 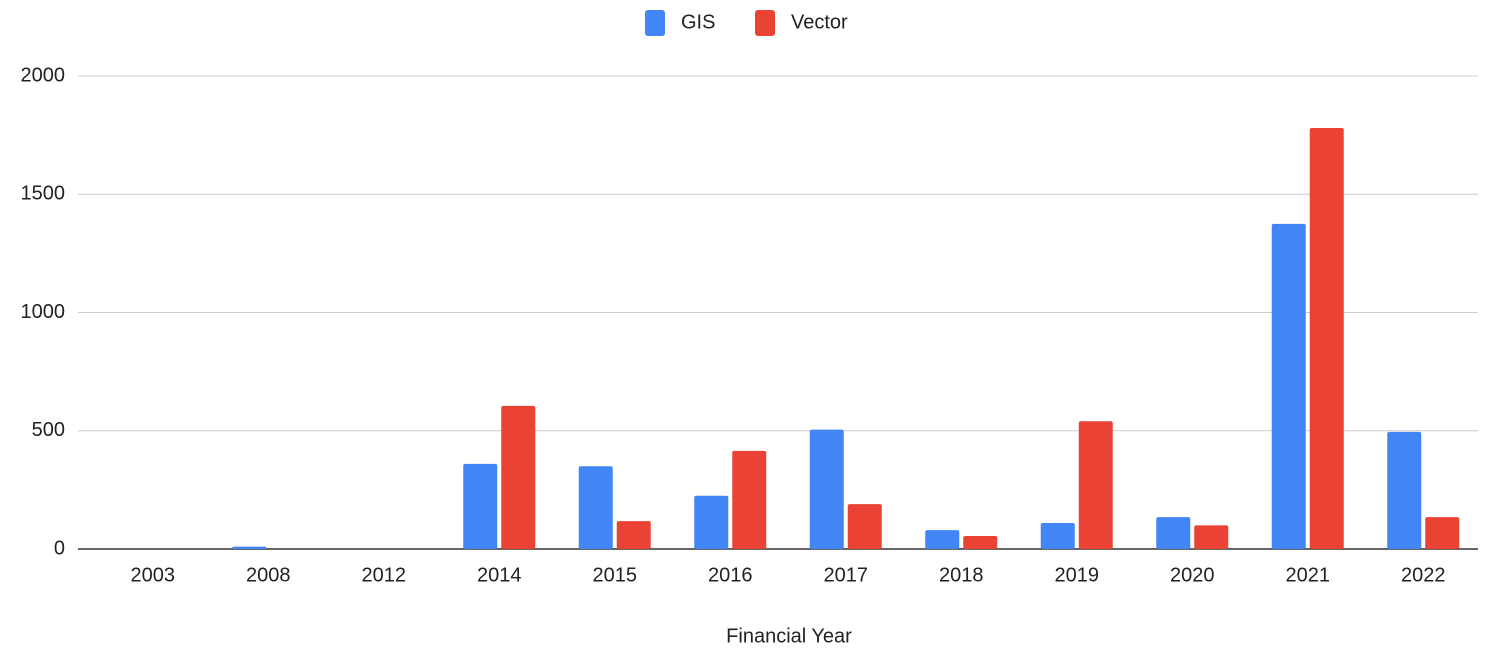 What do you see at coordinates (499, 575) in the screenshot?
I see `x-tick-label: 2014` at bounding box center [499, 575].